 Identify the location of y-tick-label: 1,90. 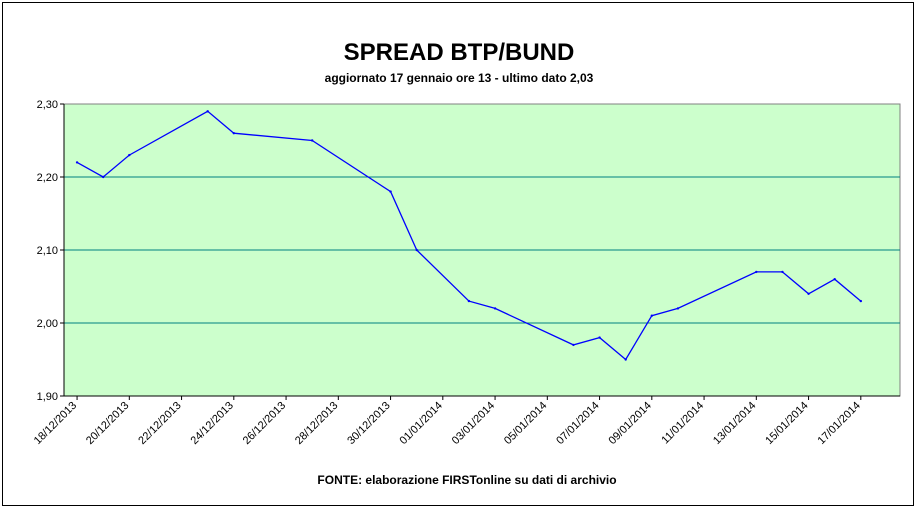
(47, 397).